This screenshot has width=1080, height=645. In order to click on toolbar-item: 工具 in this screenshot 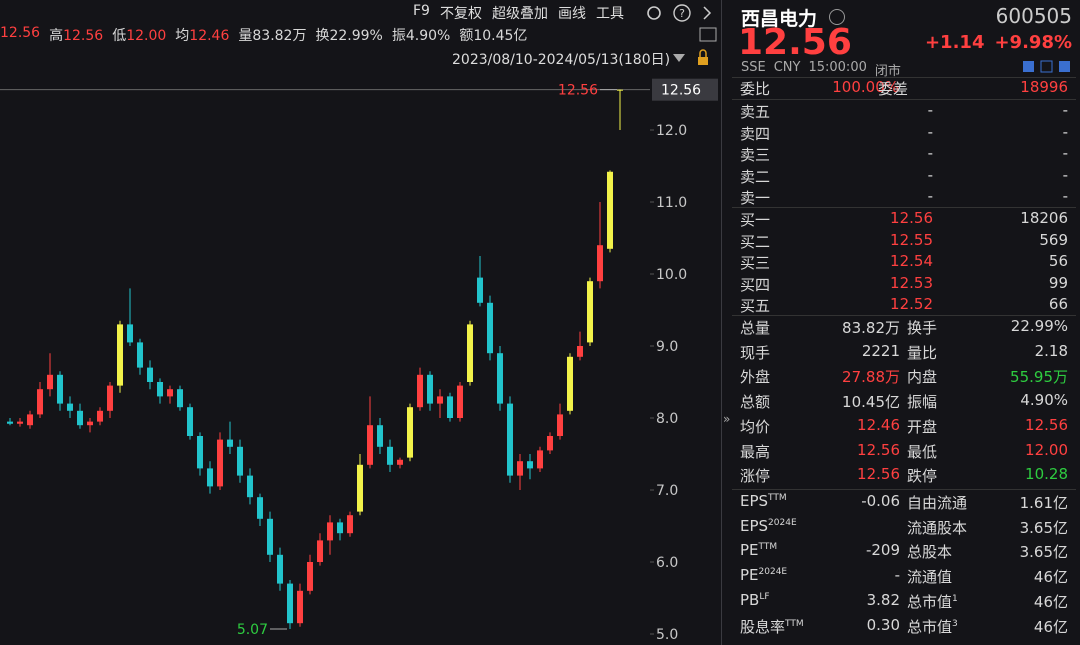, I will do `click(609, 14)`.